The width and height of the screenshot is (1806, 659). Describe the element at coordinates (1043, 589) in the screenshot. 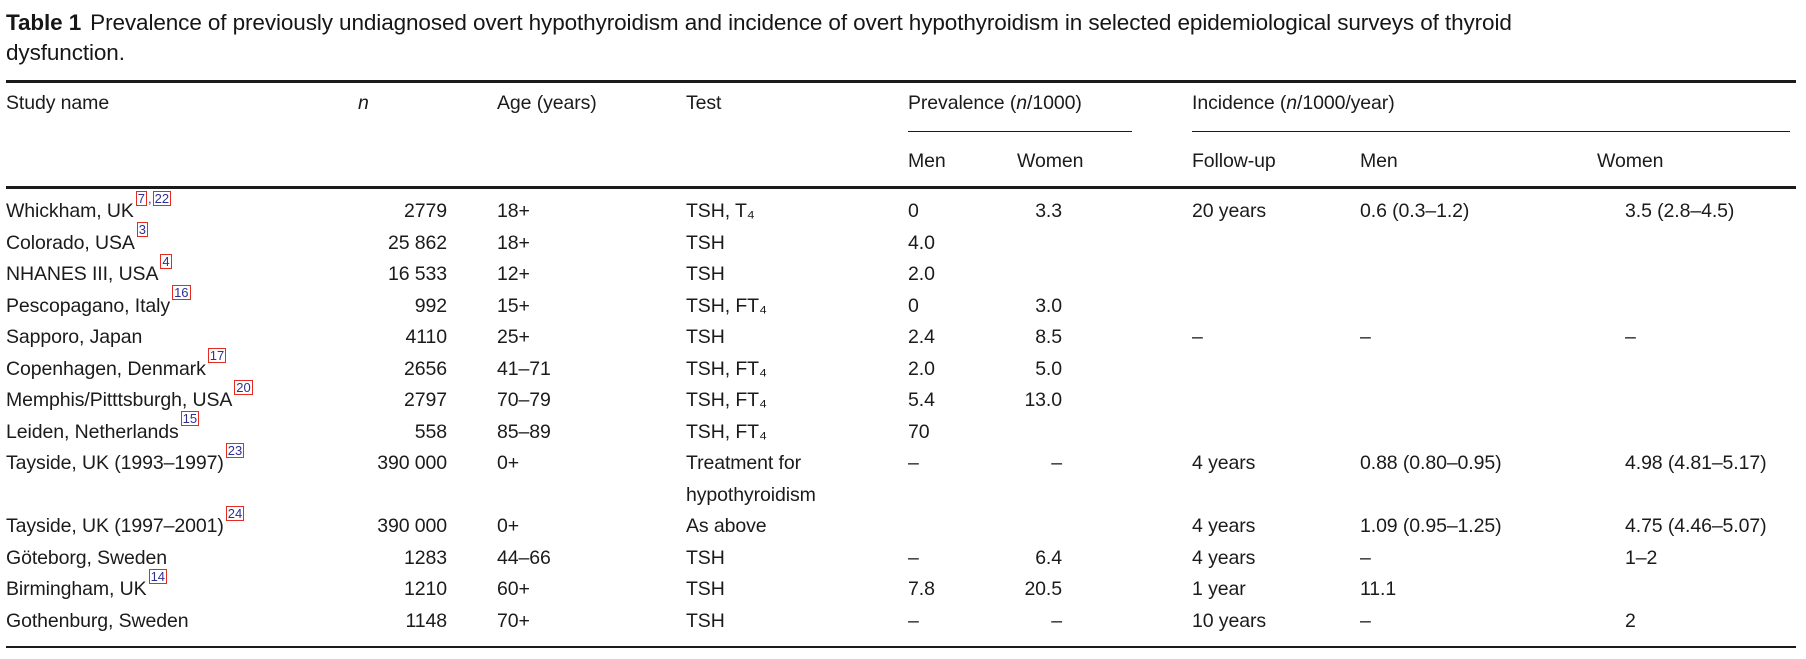

I see `prev-women-value: 20.5` at that location.